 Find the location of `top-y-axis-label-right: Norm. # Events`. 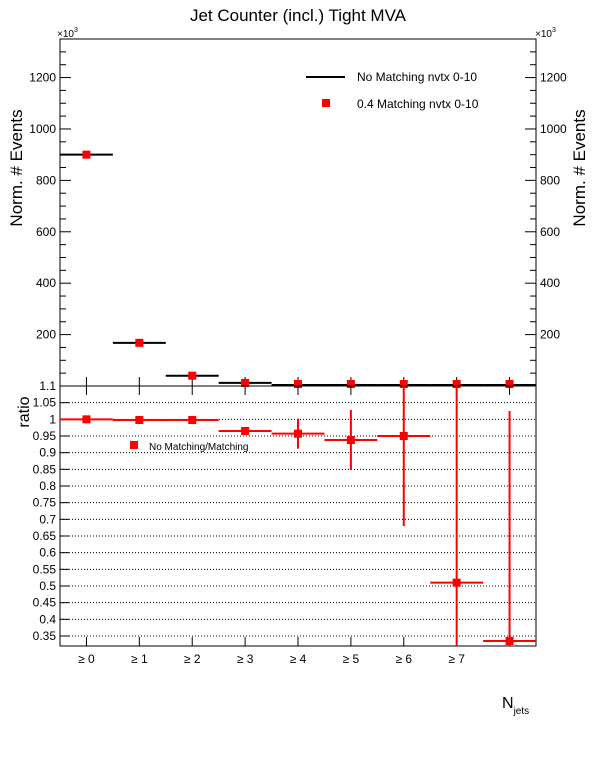

top-y-axis-label-right: Norm. # Events is located at coordinates (579, 167).